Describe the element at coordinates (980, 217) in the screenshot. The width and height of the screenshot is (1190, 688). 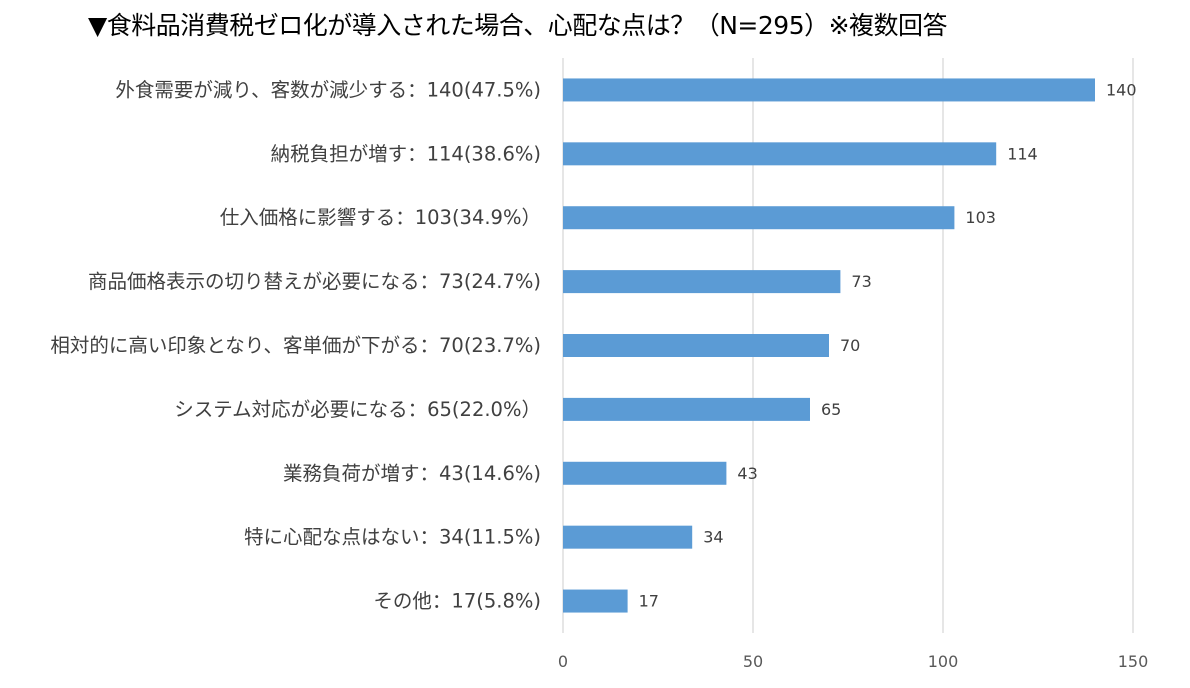
I see `value-label: 103` at that location.